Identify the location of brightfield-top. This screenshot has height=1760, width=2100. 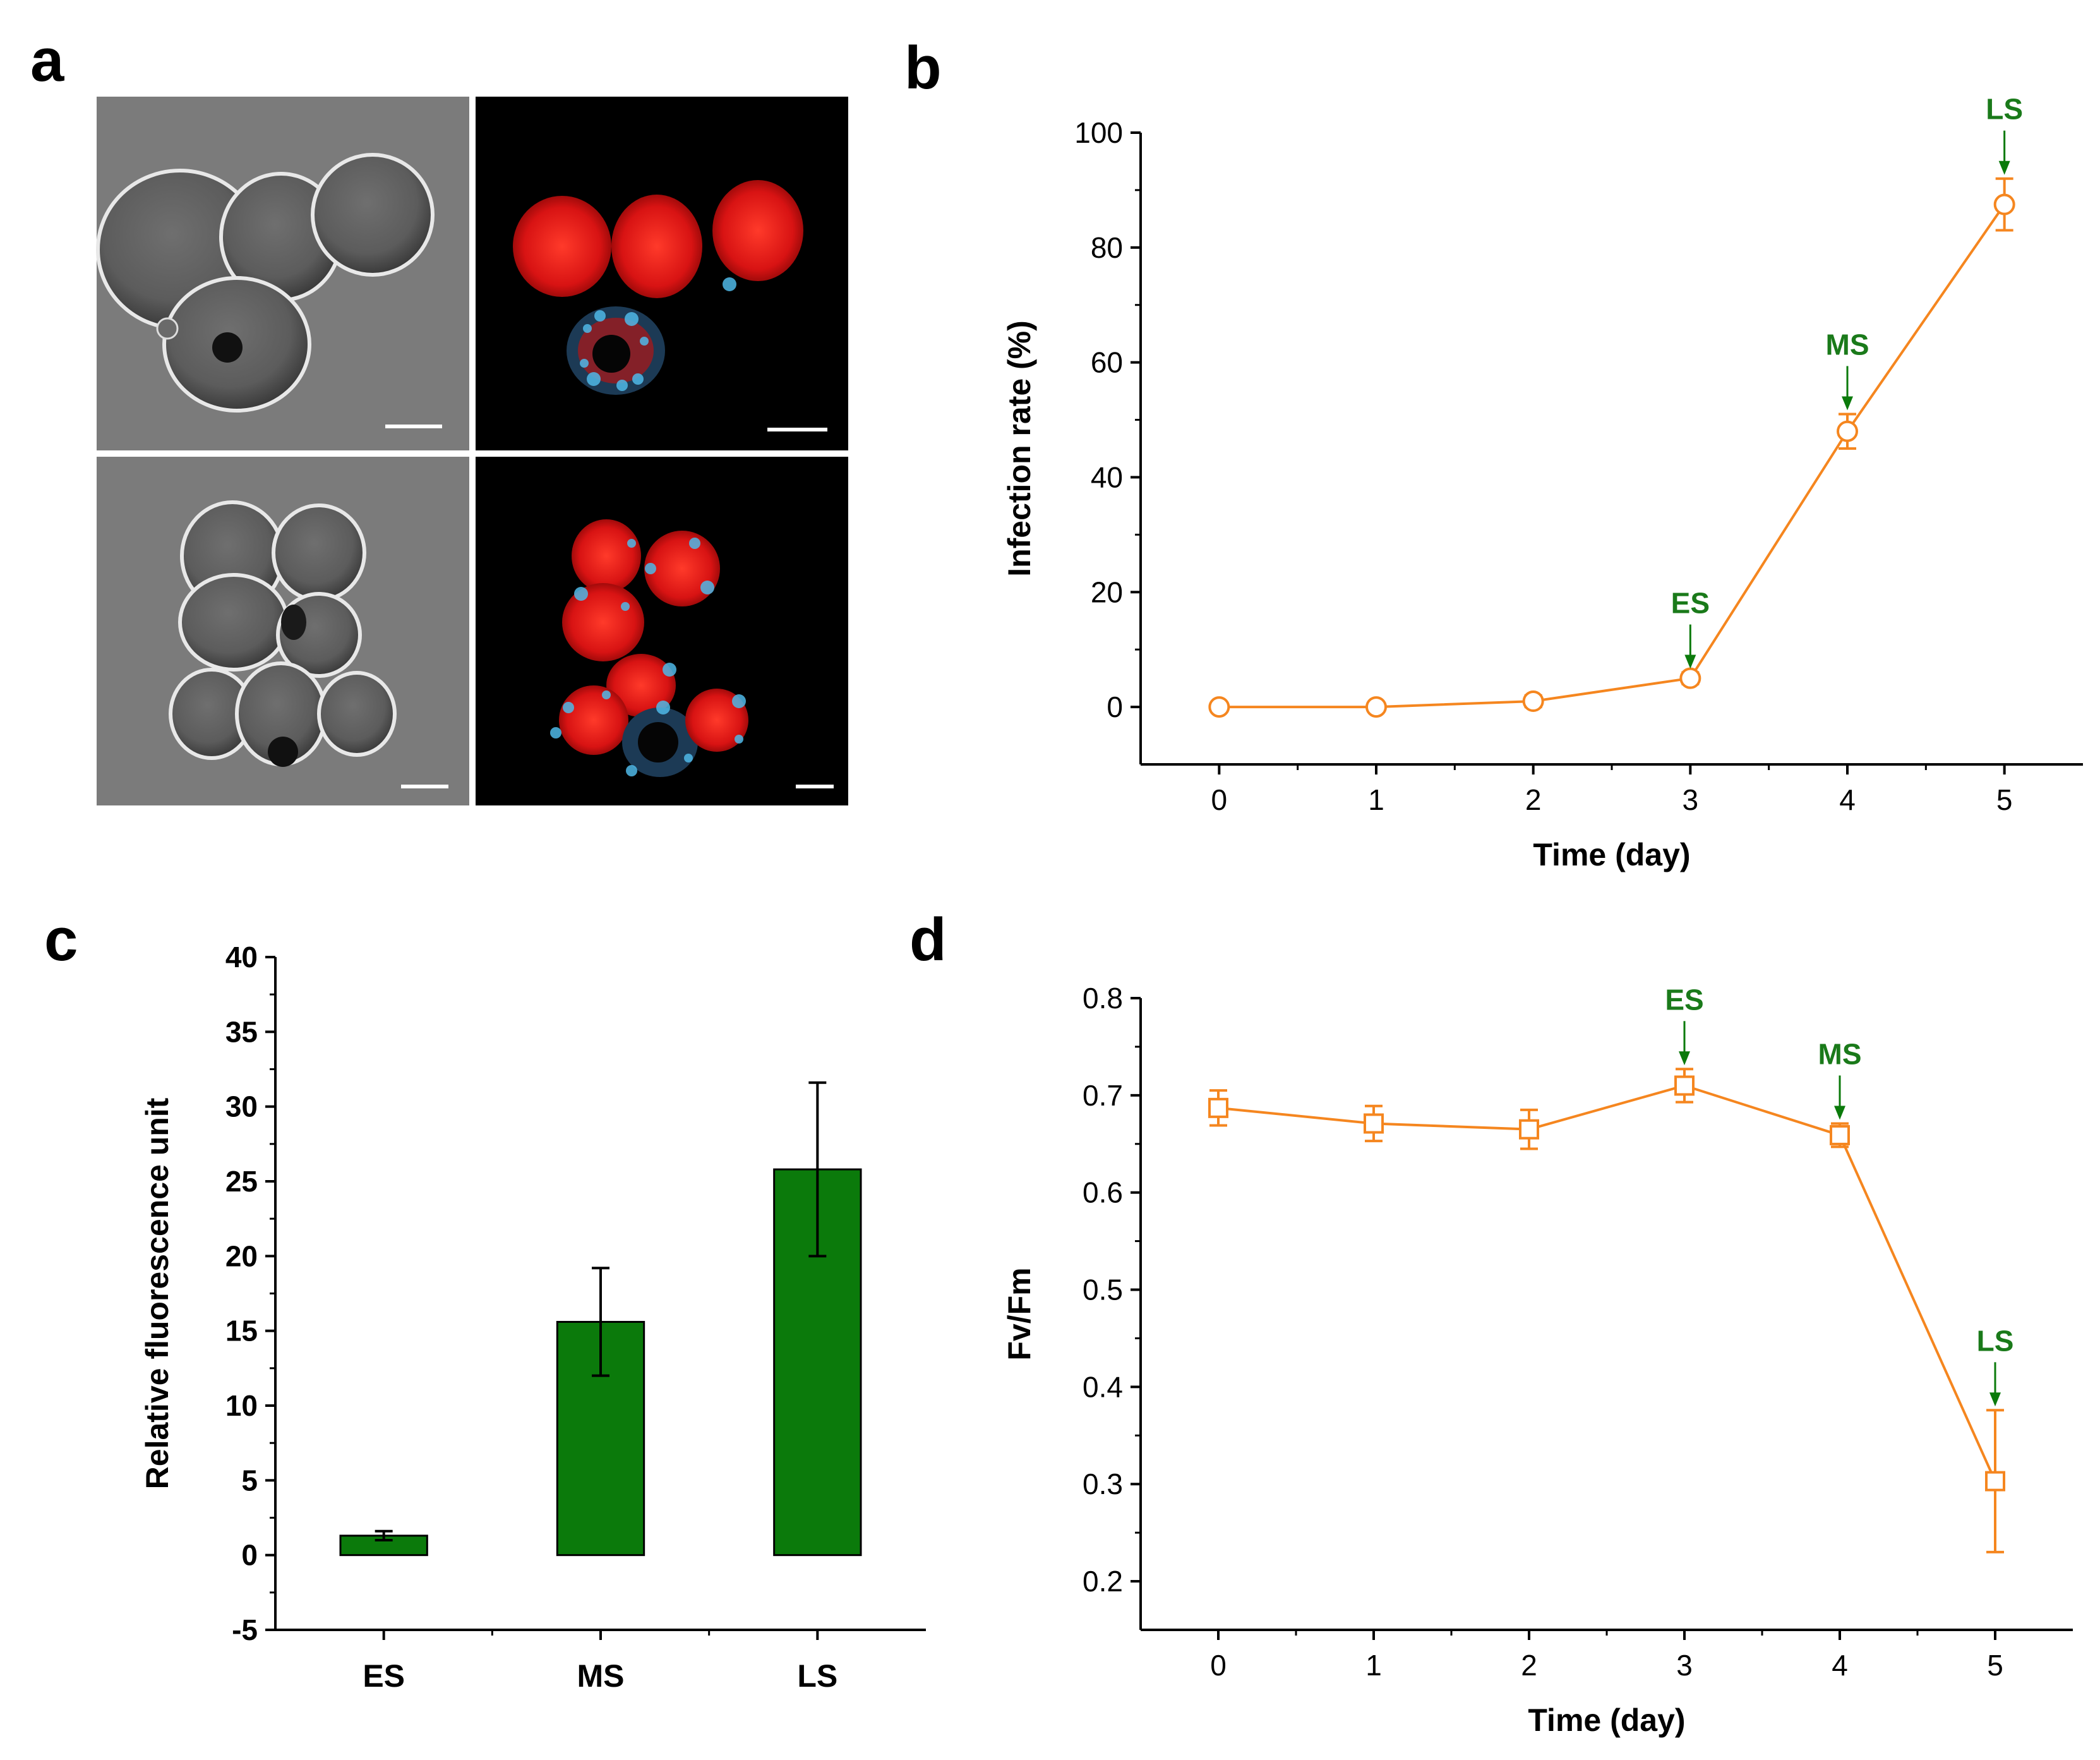
(282, 273).